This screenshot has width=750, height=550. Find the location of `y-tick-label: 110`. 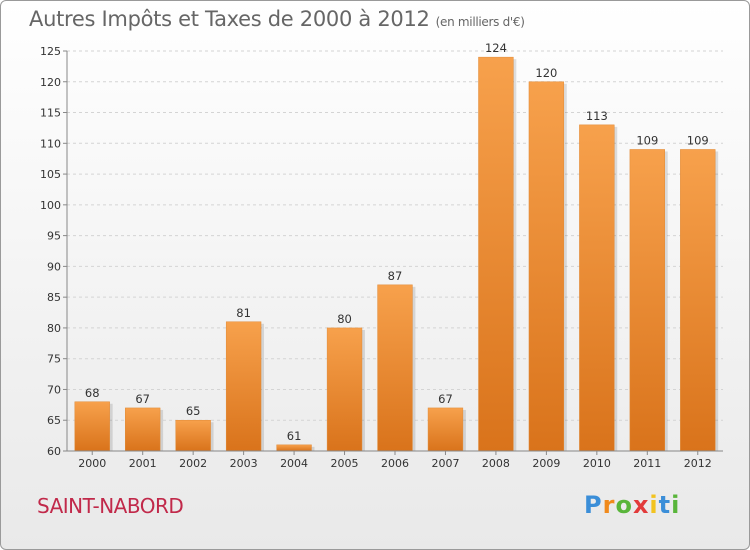

y-tick-label: 110 is located at coordinates (50, 143).